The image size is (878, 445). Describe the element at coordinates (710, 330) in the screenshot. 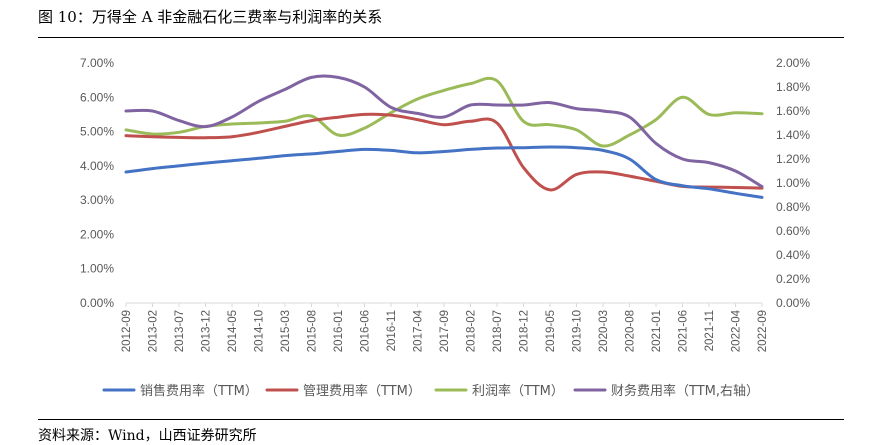

I see `x-tick-label: 2021-11` at that location.